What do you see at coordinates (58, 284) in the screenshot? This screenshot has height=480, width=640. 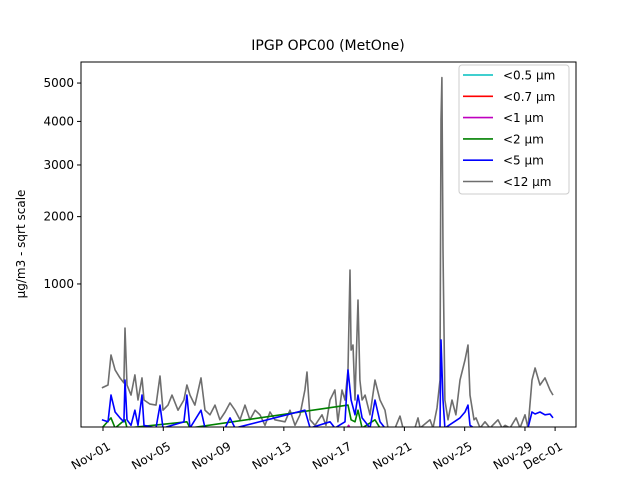 I see `y-tick-label: 1000` at bounding box center [58, 284].